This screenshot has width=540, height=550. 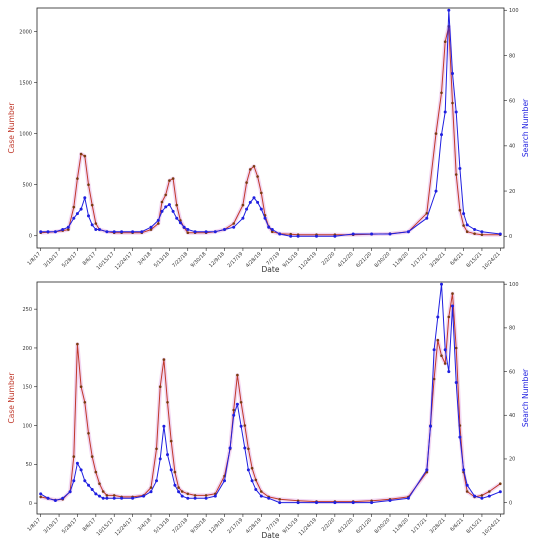 I want to click on x-tick-label: 7/22/18, so click(x=180, y=260).